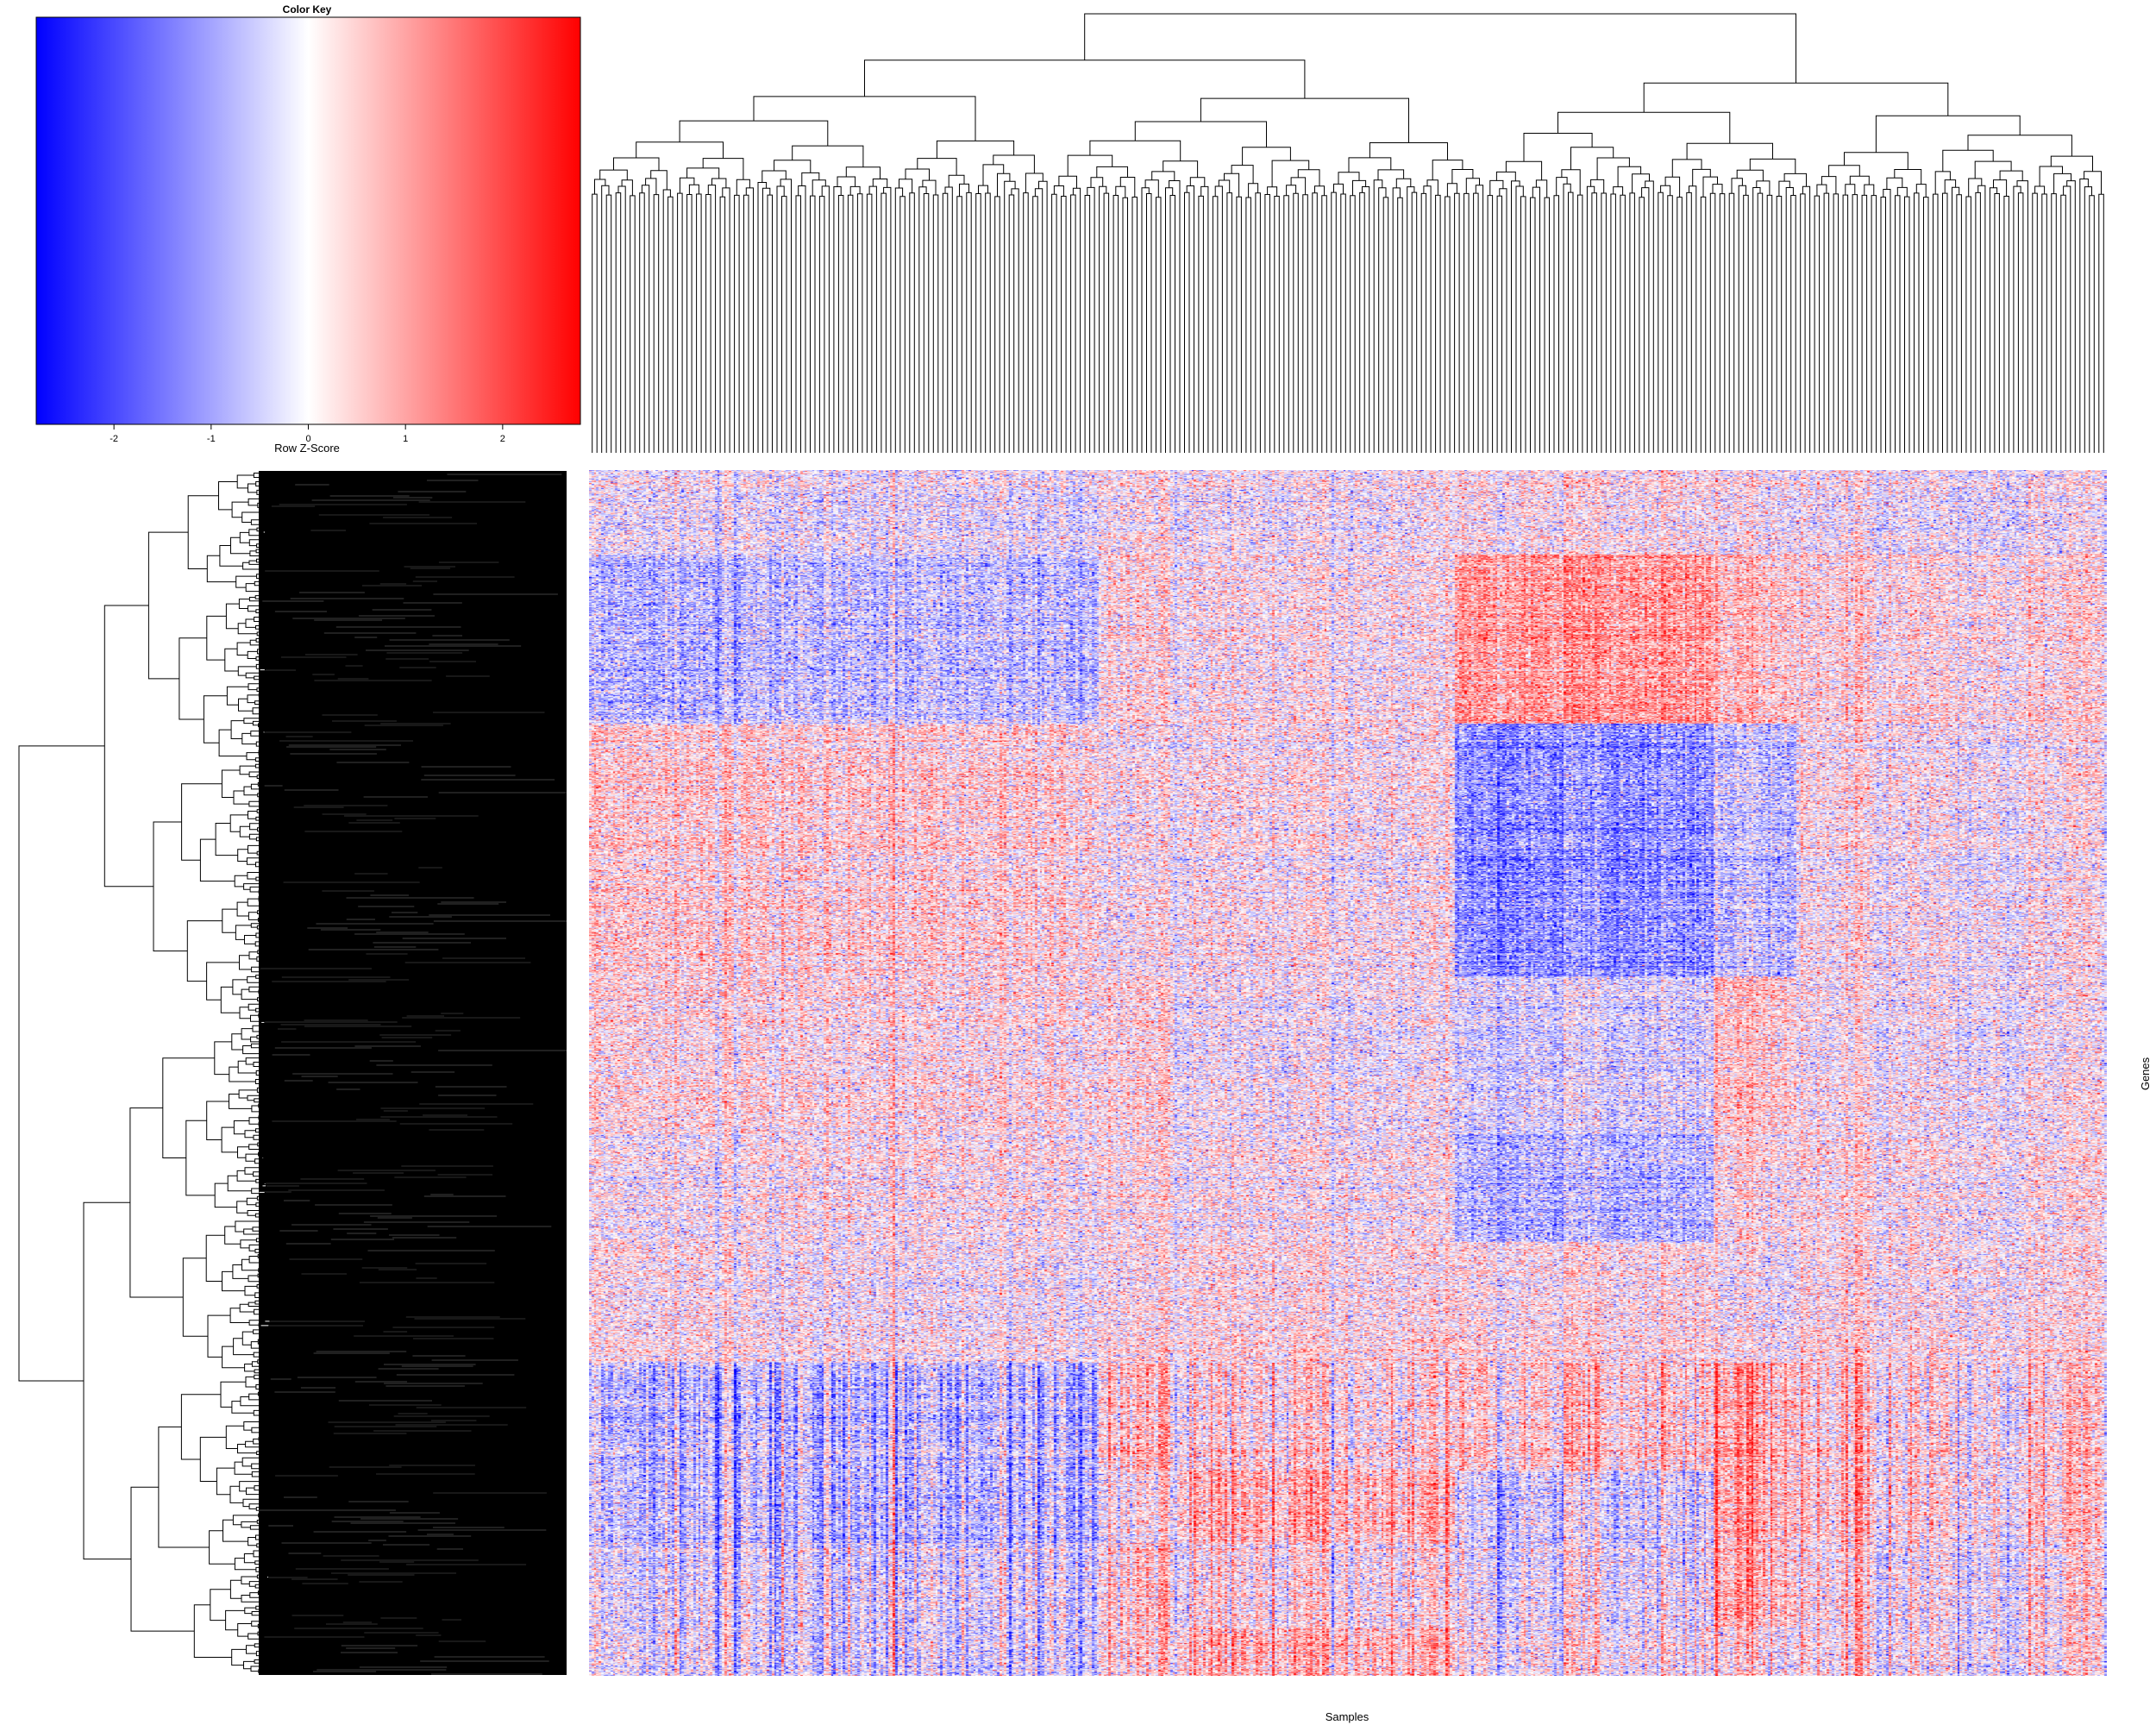 The height and width of the screenshot is (1725, 2156). I want to click on color-key-axis: -2 -1 0 1 2, so click(307, 434).